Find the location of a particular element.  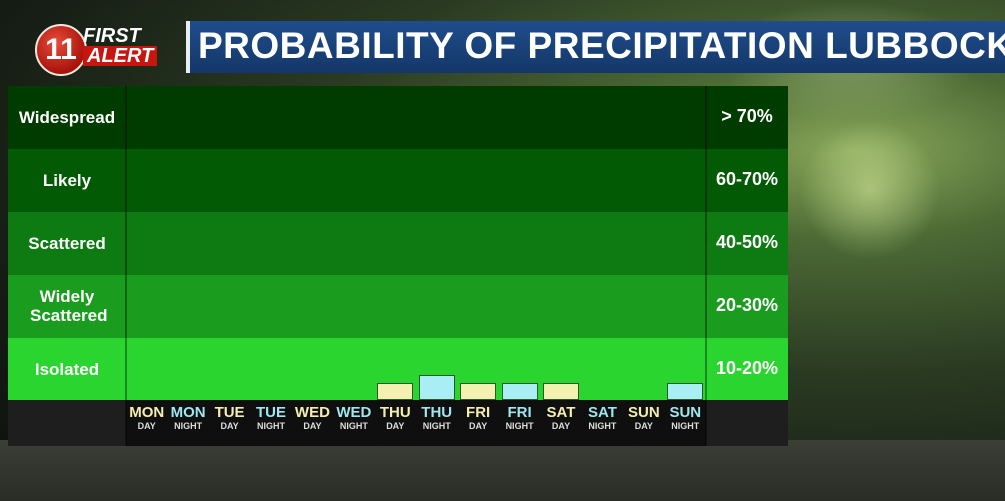

band-label: Widely Scattered is located at coordinates (69, 306).